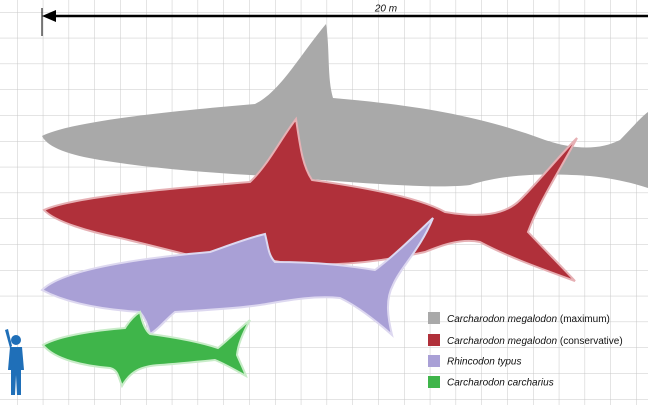 The image size is (648, 405). I want to click on legend-species: Carcharodon carcharius, so click(500, 383).